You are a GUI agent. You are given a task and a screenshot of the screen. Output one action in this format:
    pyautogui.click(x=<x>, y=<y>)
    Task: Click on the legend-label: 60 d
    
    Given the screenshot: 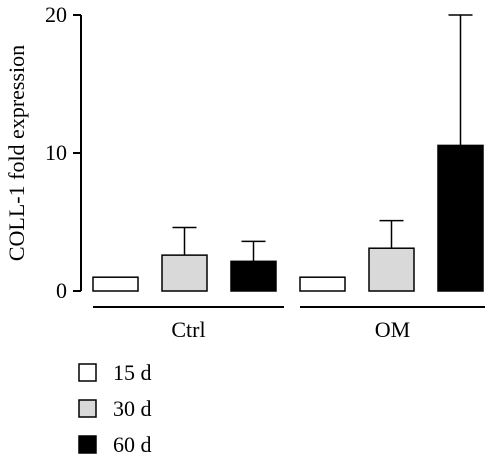 What is the action you would take?
    pyautogui.click(x=132, y=443)
    